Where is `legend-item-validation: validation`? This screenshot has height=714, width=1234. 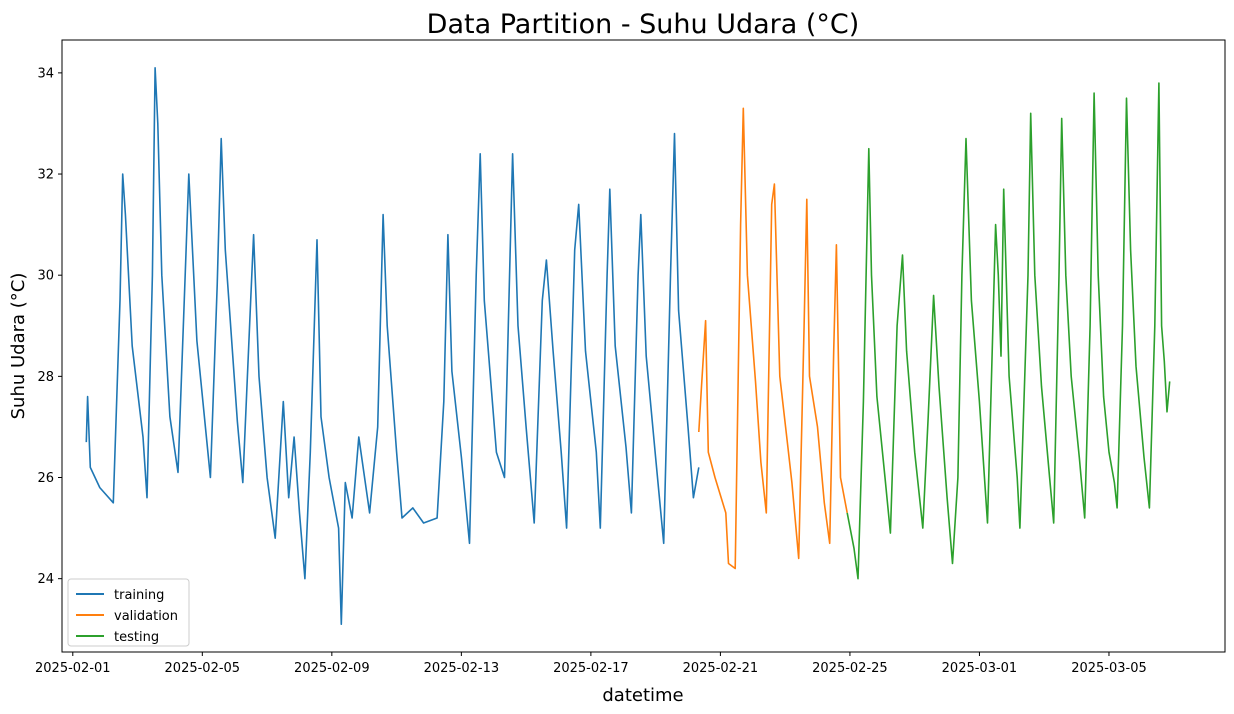 legend-item-validation: validation is located at coordinates (127, 616).